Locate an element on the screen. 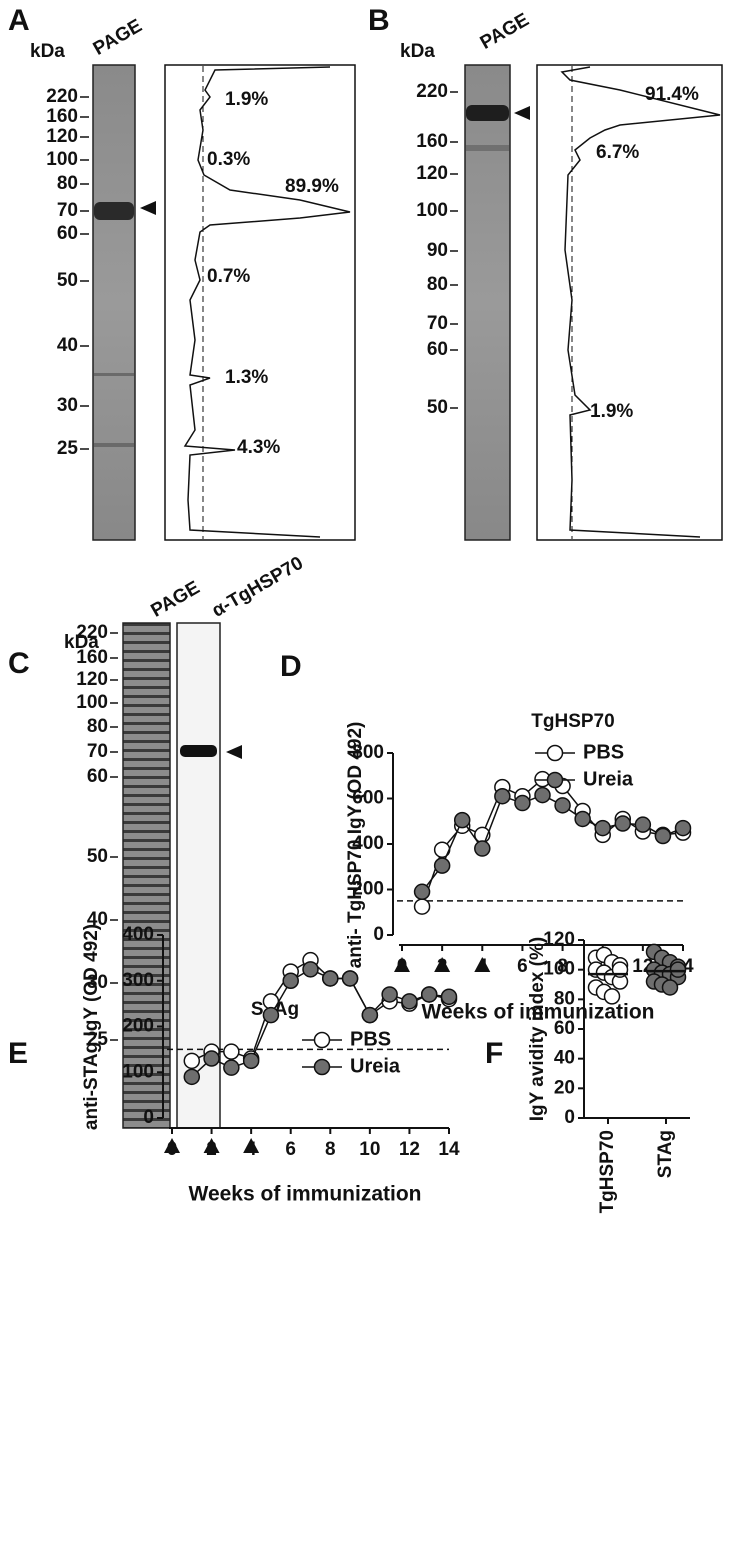 The image size is (732, 1552). panel-letter: E is located at coordinates (18, 1053).